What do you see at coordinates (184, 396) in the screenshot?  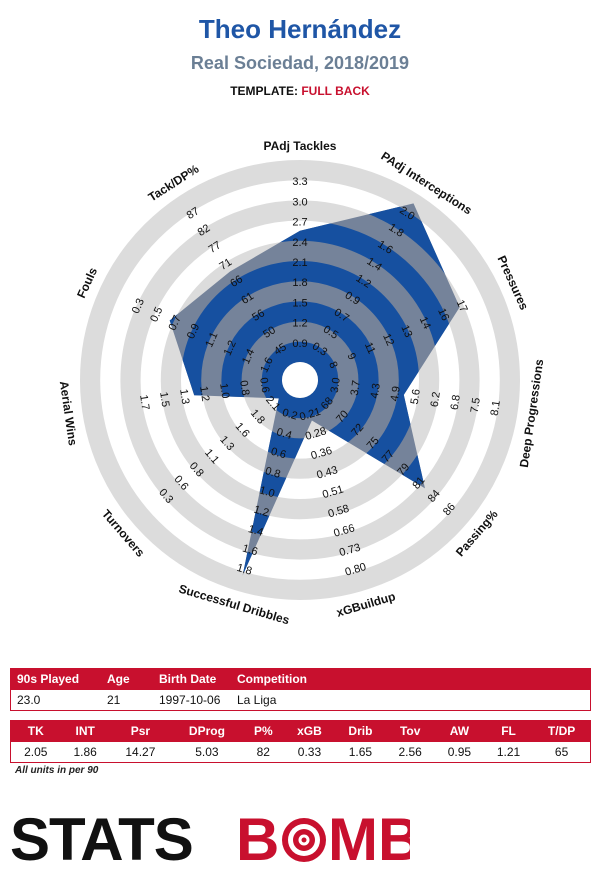 I see `radar-tick-label: 1.3` at bounding box center [184, 396].